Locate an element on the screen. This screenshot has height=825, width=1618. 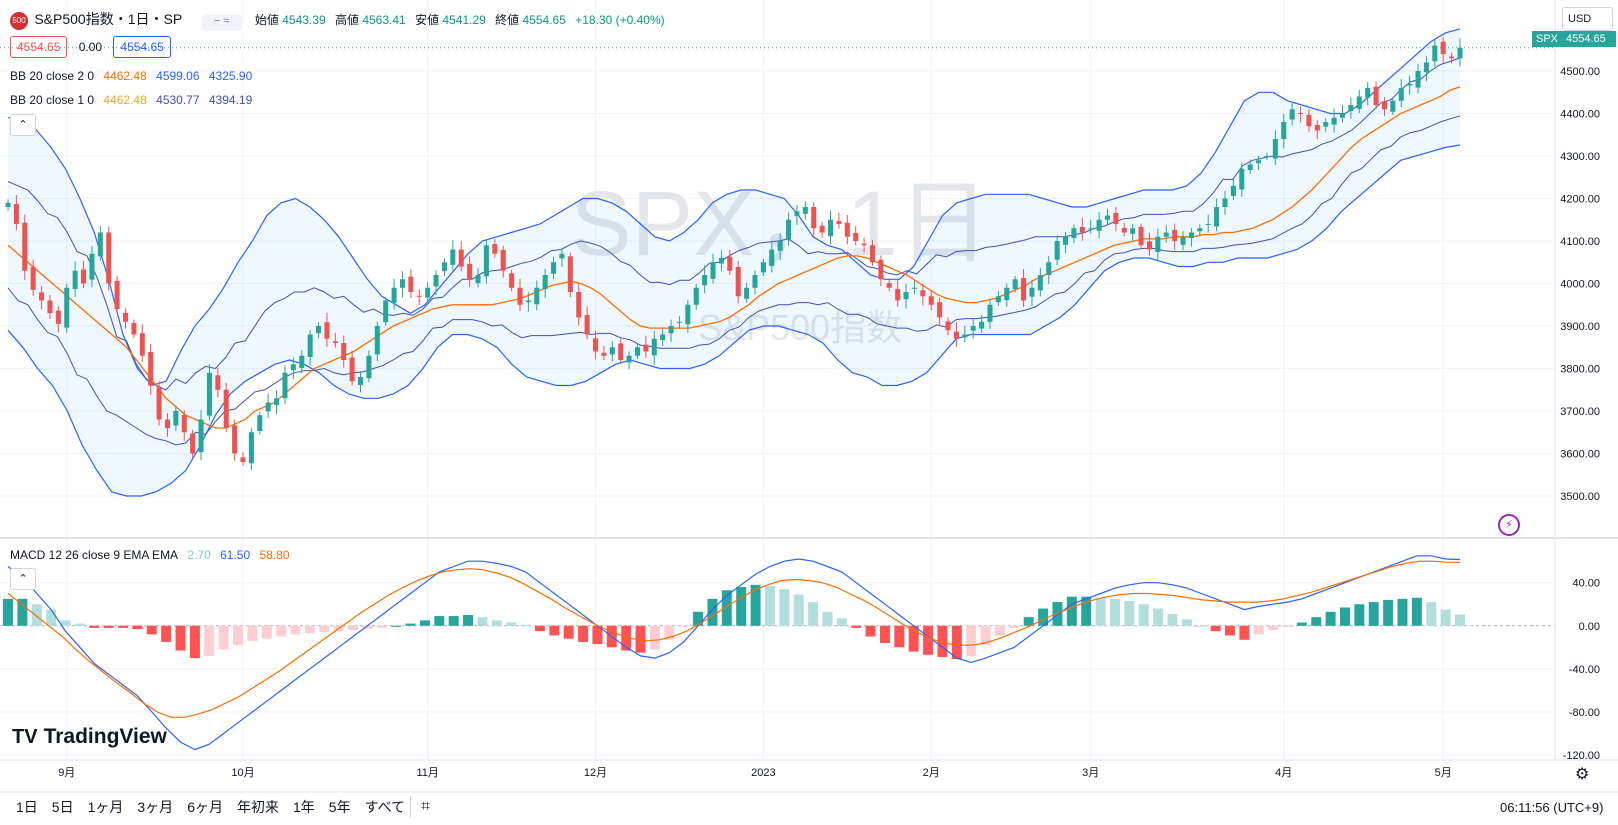
symbol-title: S&P500指数・1日・SP is located at coordinates (108, 19).